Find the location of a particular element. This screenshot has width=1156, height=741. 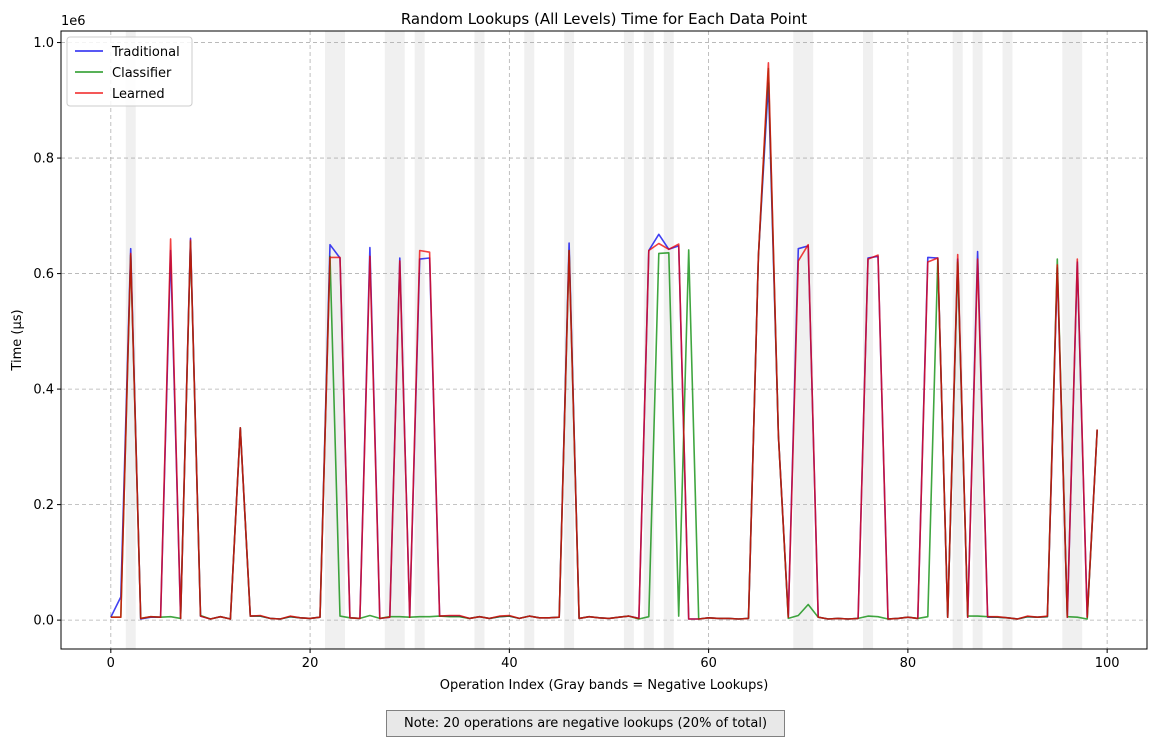

x-axis-ticks: 0 20 40 60 80 100 is located at coordinates (613, 660).